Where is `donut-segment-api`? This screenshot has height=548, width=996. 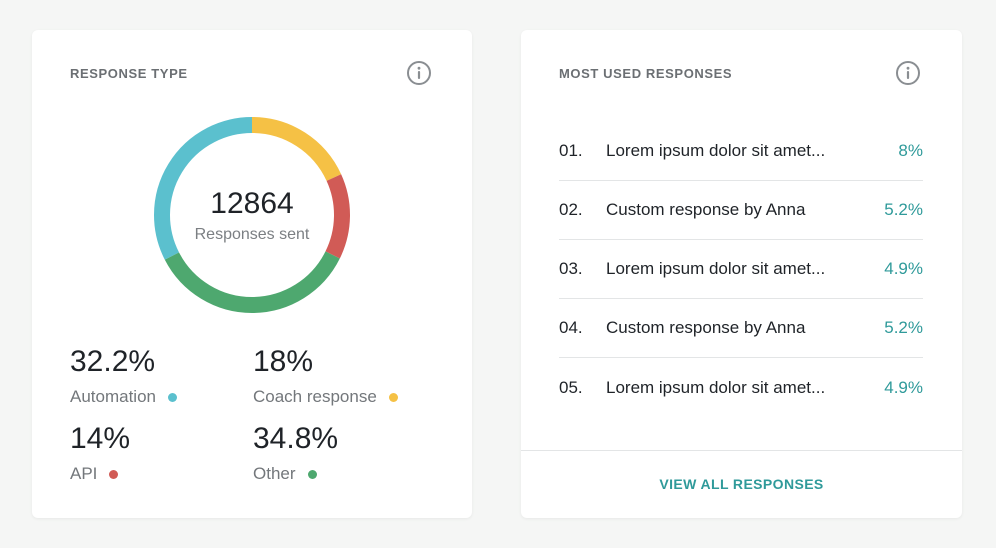 donut-segment-api is located at coordinates (337, 216).